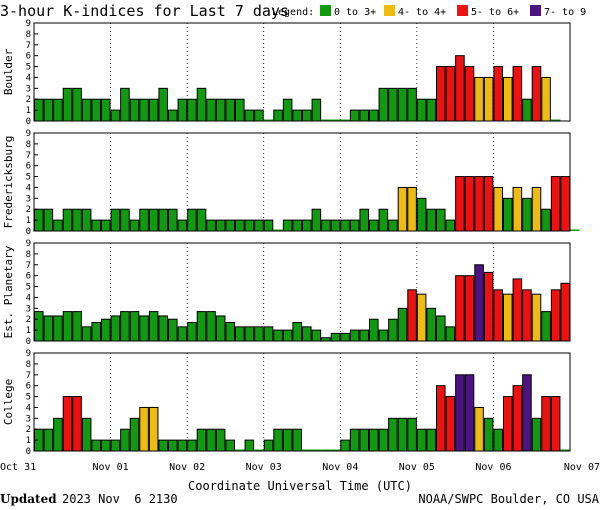 The width and height of the screenshot is (600, 510). What do you see at coordinates (28, 145) in the screenshot?
I see `y-tick-label: 8` at bounding box center [28, 145].